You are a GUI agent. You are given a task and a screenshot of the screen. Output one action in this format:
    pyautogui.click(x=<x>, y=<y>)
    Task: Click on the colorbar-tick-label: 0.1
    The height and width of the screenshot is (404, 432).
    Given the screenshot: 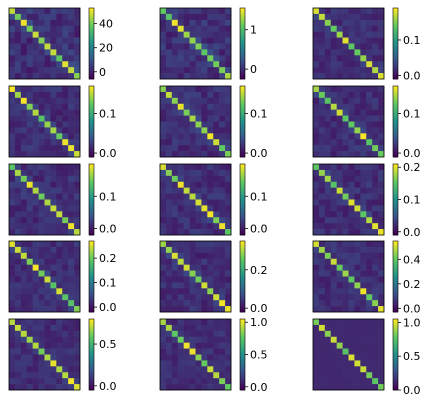 What is the action you would take?
    pyautogui.click(x=412, y=40)
    